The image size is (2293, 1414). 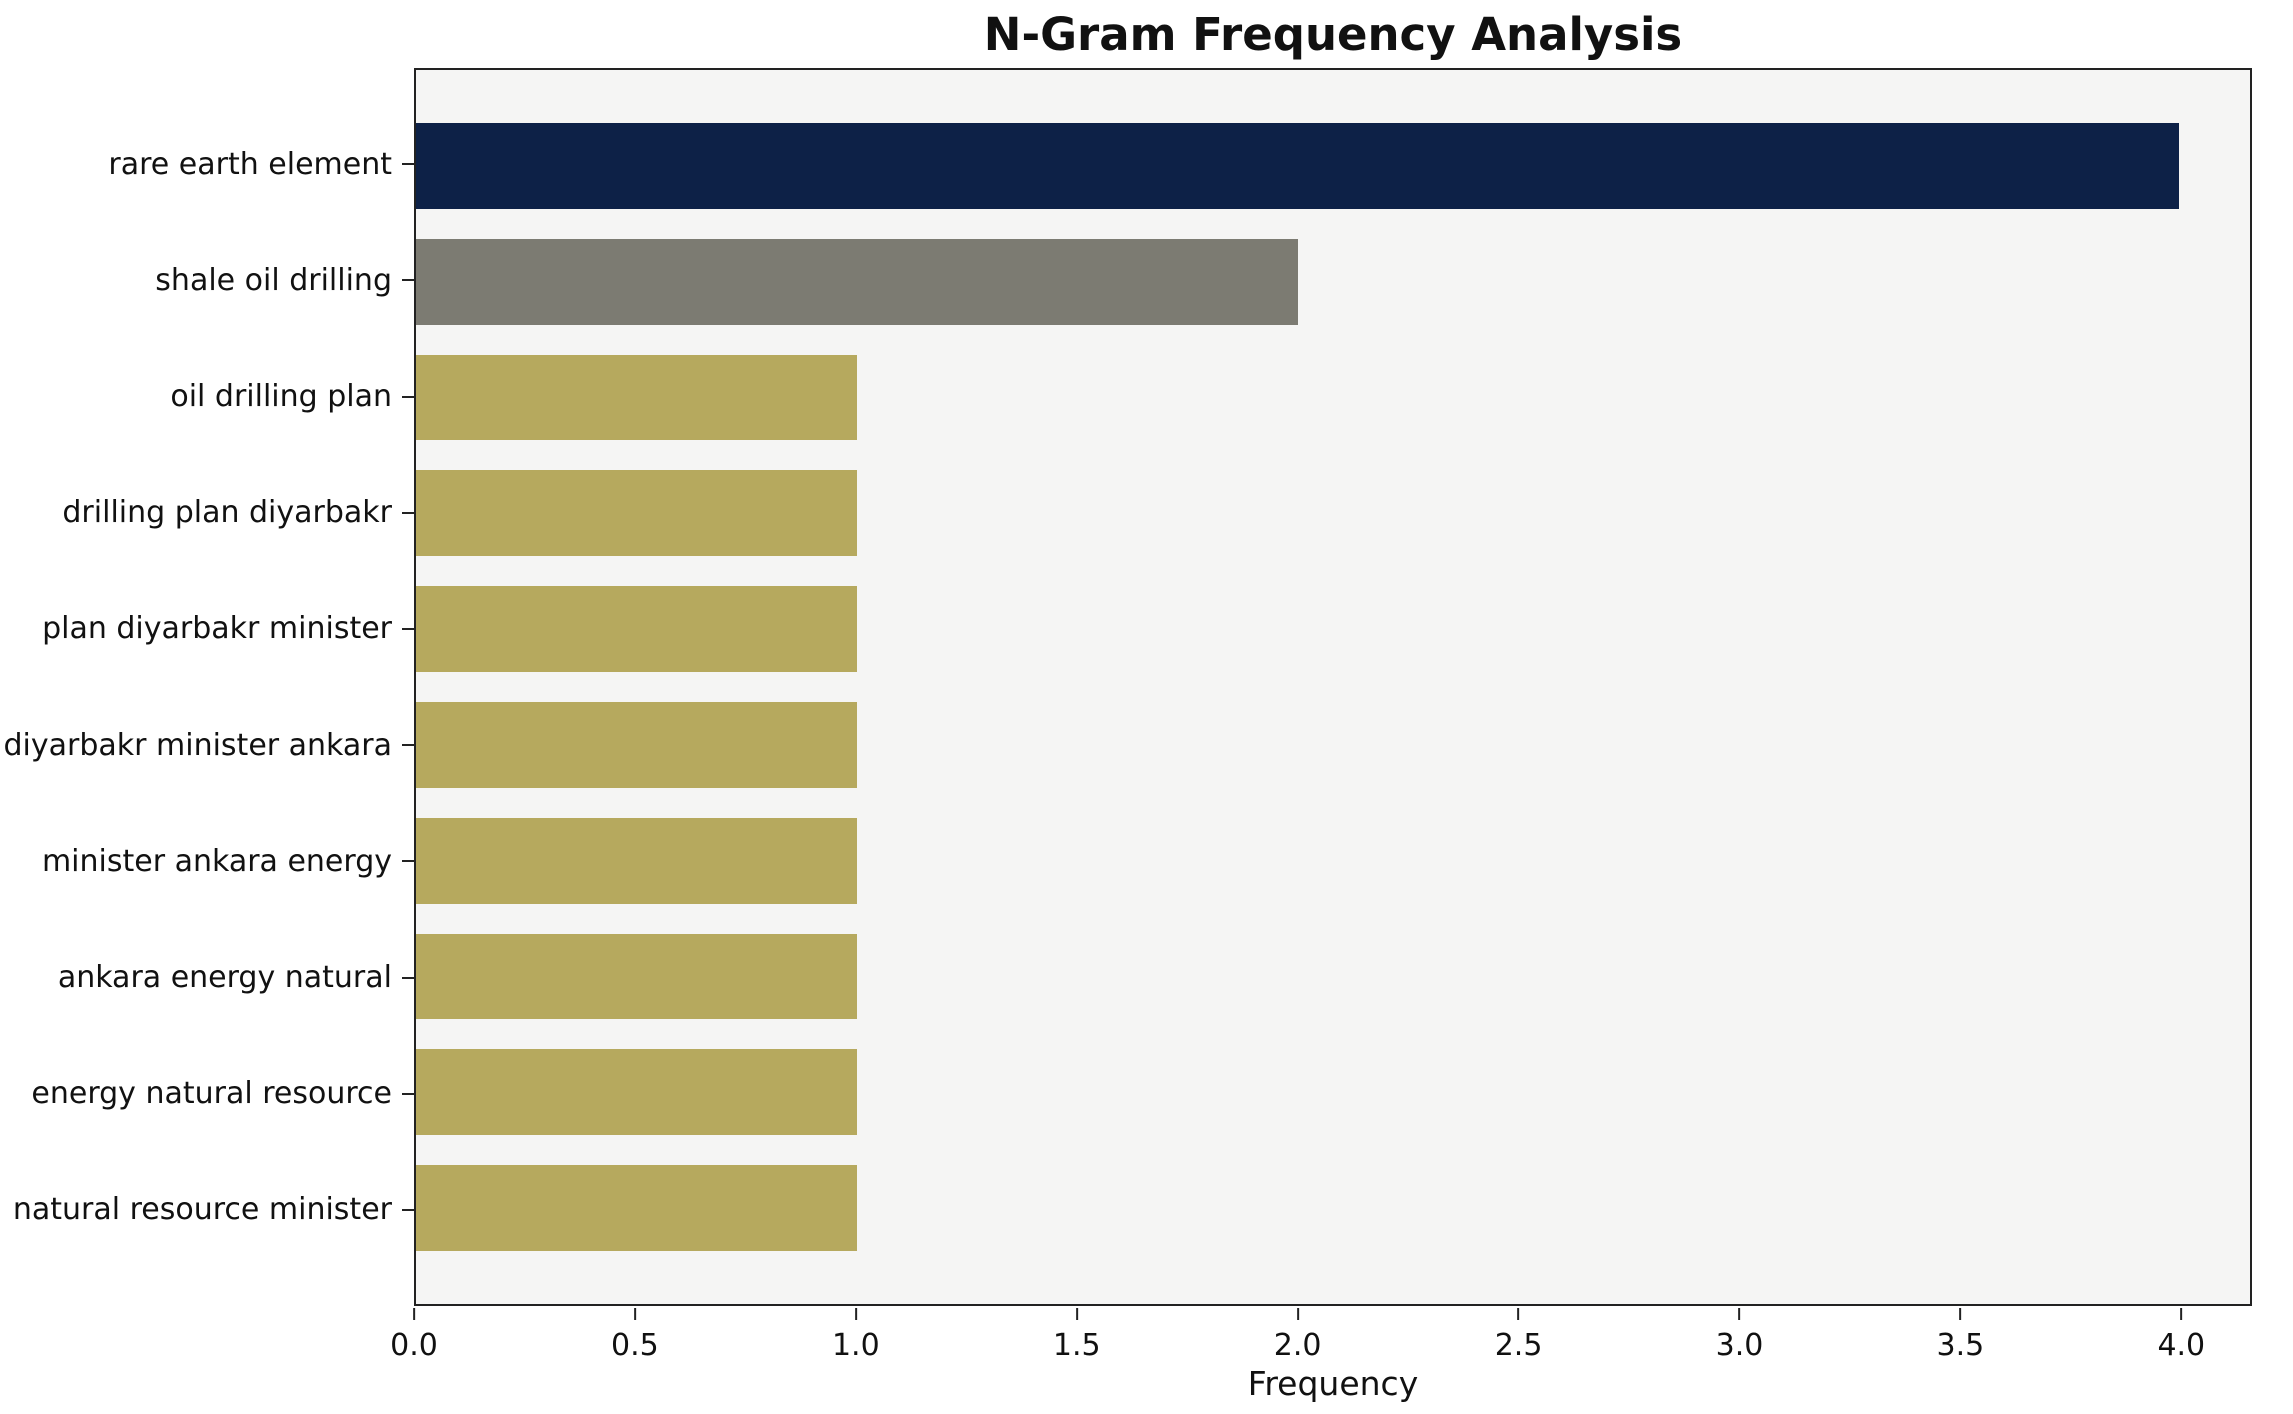 I want to click on x-tick: 0.5, so click(x=635, y=1335).